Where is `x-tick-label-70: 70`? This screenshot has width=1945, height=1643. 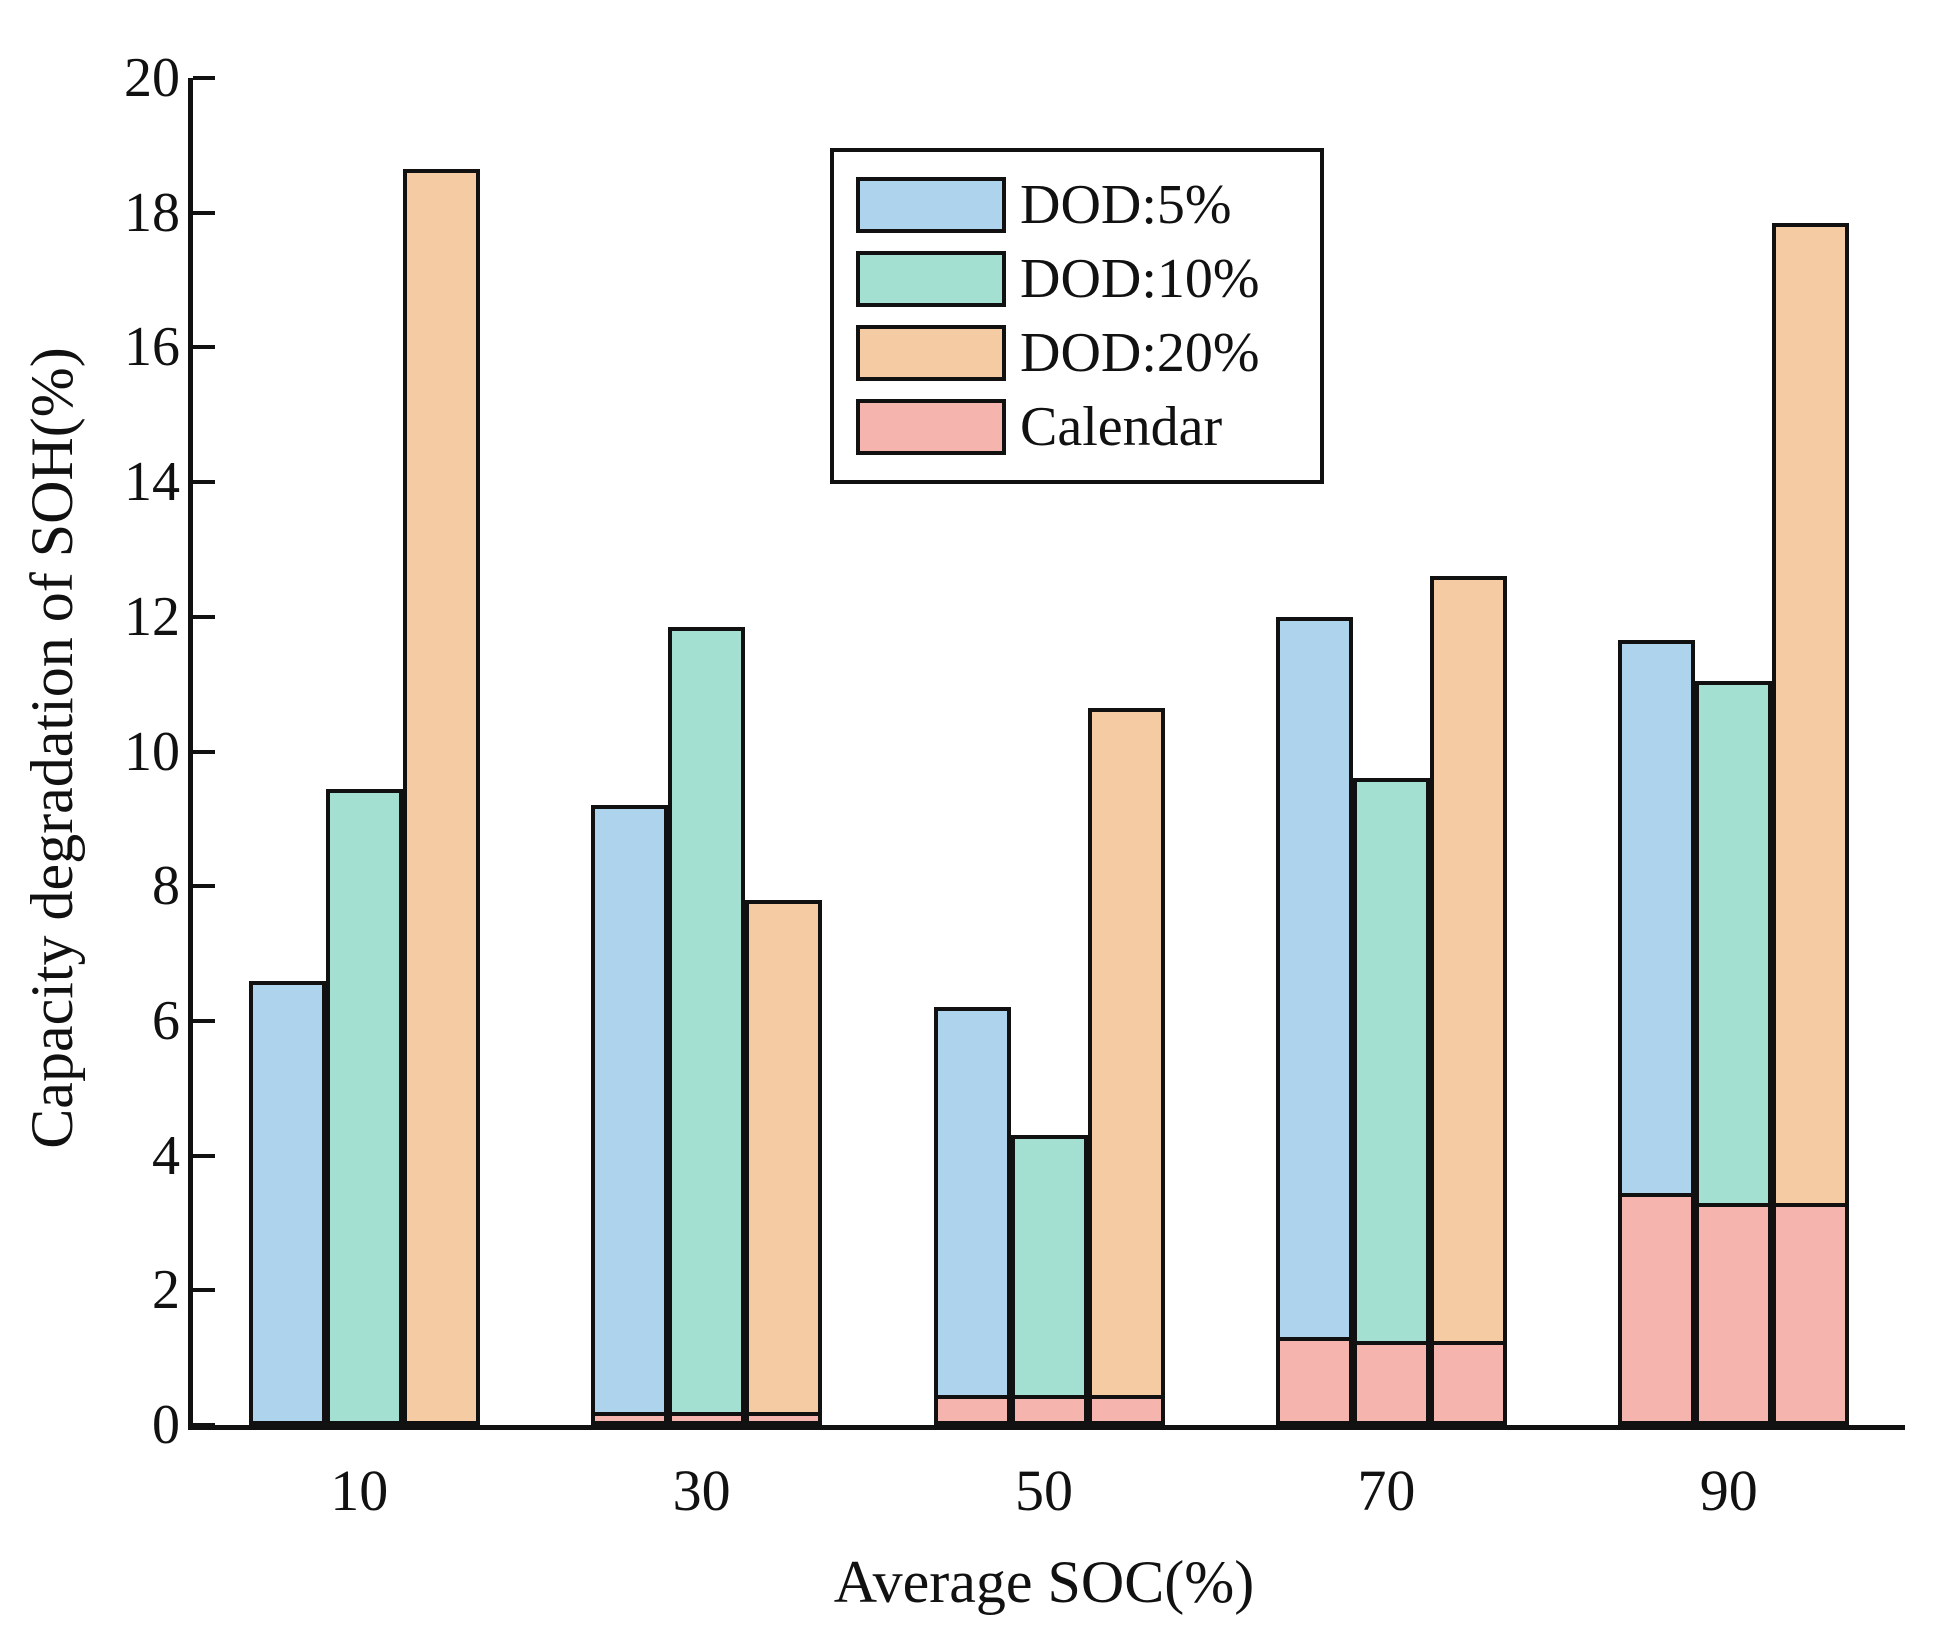 x-tick-label-70: 70 is located at coordinates (1386, 1490).